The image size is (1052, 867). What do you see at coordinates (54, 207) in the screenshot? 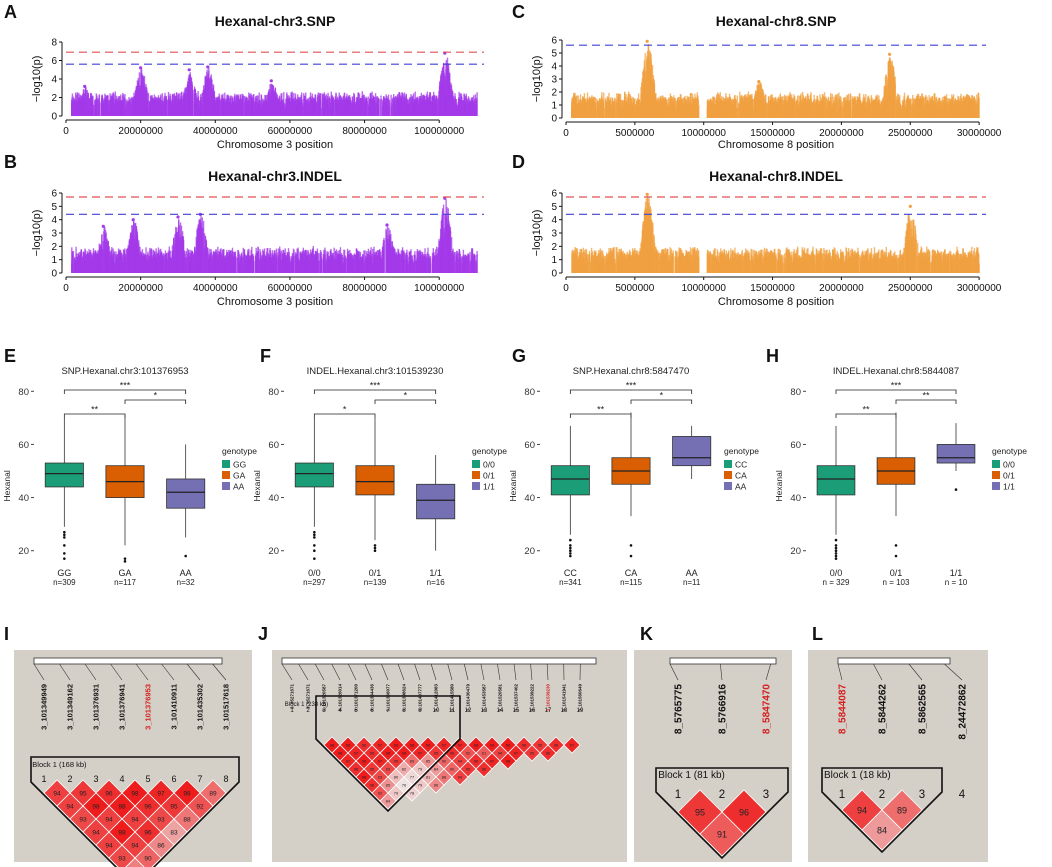
I see `y-tick-label: 5` at bounding box center [54, 207].